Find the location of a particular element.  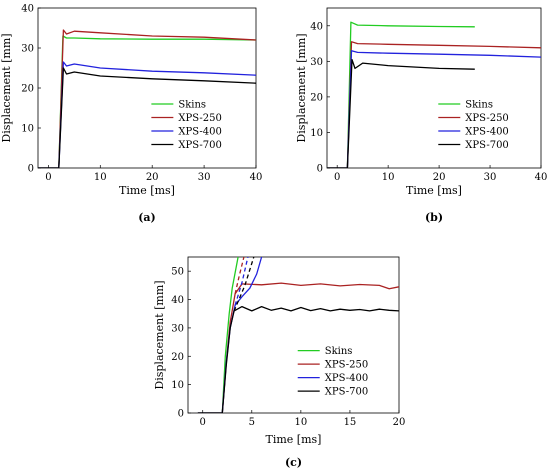

plot-frame-c is located at coordinates (293, 335).